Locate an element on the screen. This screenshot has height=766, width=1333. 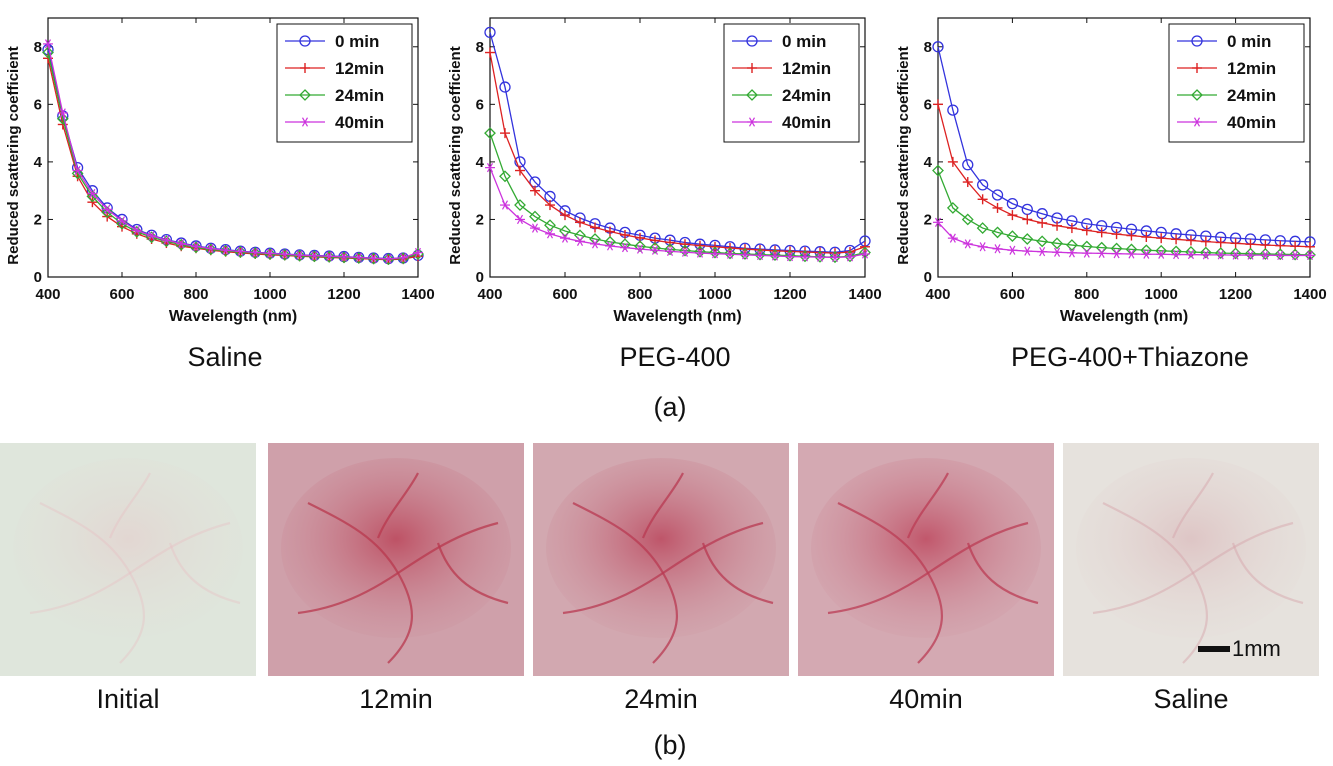
scale-bar-label: 1mm is located at coordinates (1256, 648).